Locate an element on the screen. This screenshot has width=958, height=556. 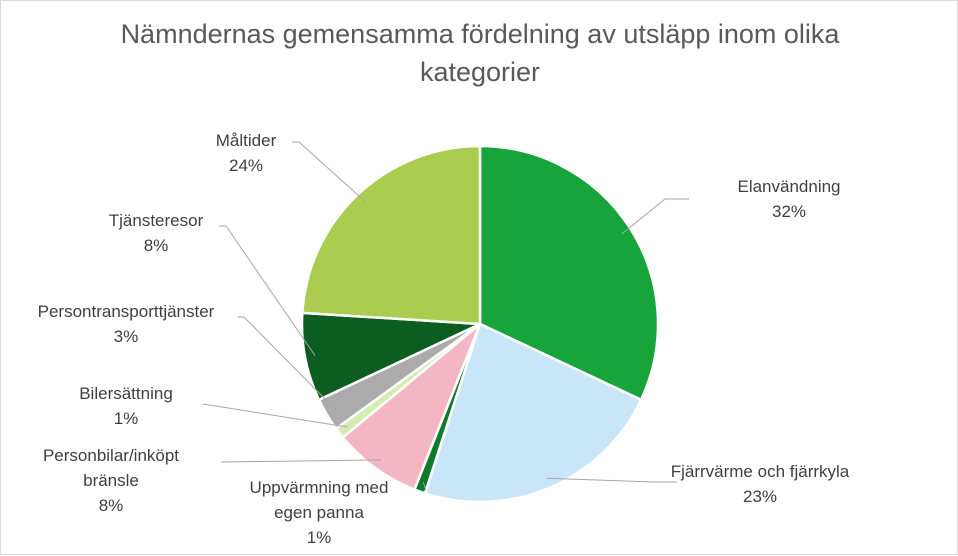
pie-slice-måltider is located at coordinates (391, 235).